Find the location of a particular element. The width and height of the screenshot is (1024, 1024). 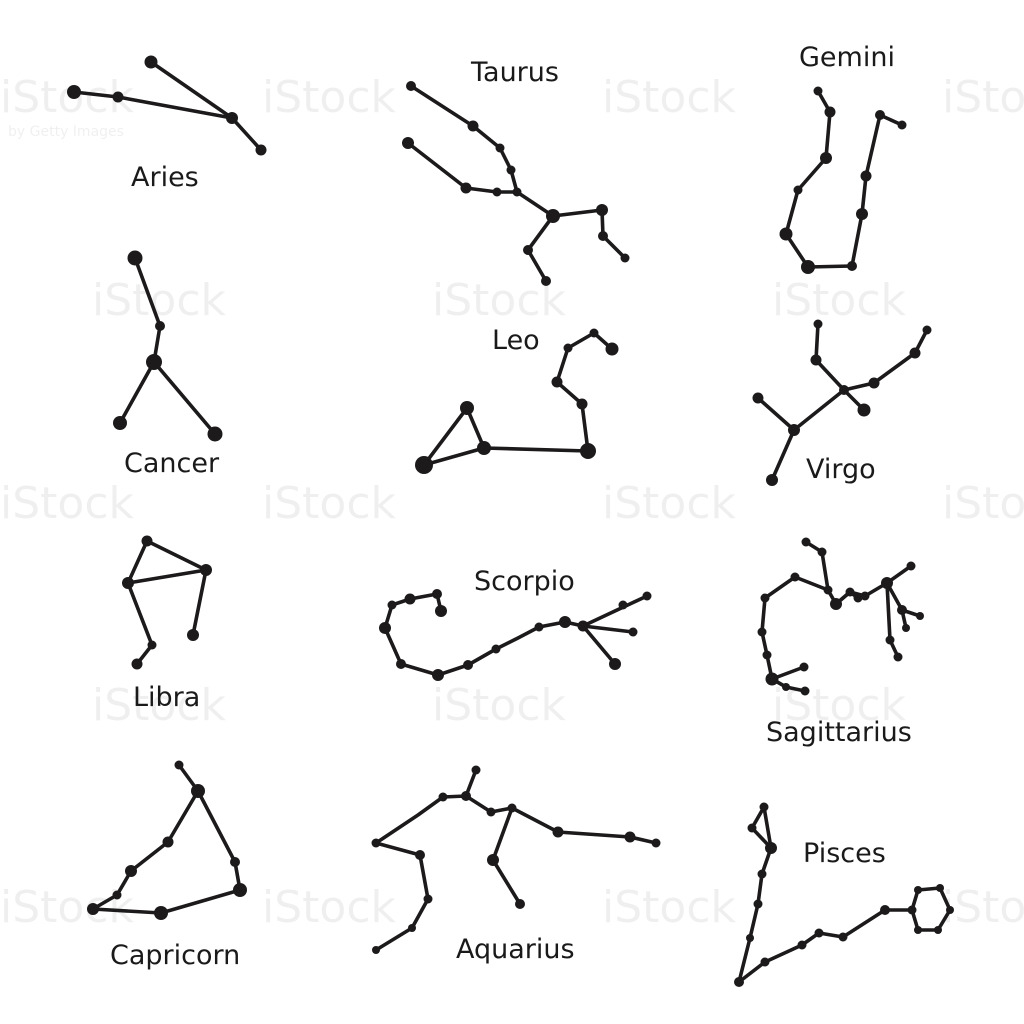

constellation-scorpio: Scorpio is located at coordinates (515, 623).